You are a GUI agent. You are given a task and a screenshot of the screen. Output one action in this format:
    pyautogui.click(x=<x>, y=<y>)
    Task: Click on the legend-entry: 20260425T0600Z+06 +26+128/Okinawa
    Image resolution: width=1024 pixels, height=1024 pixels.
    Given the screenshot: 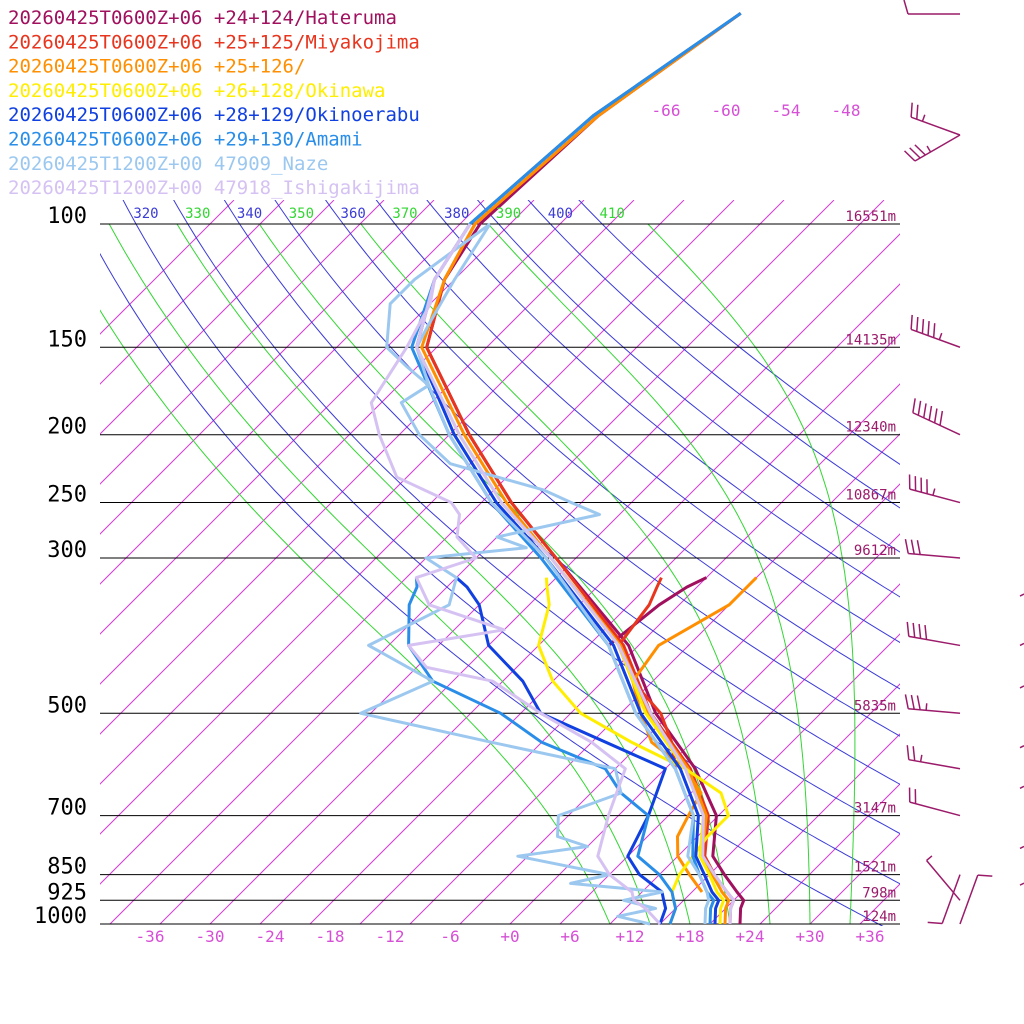 What is the action you would take?
    pyautogui.click(x=197, y=91)
    